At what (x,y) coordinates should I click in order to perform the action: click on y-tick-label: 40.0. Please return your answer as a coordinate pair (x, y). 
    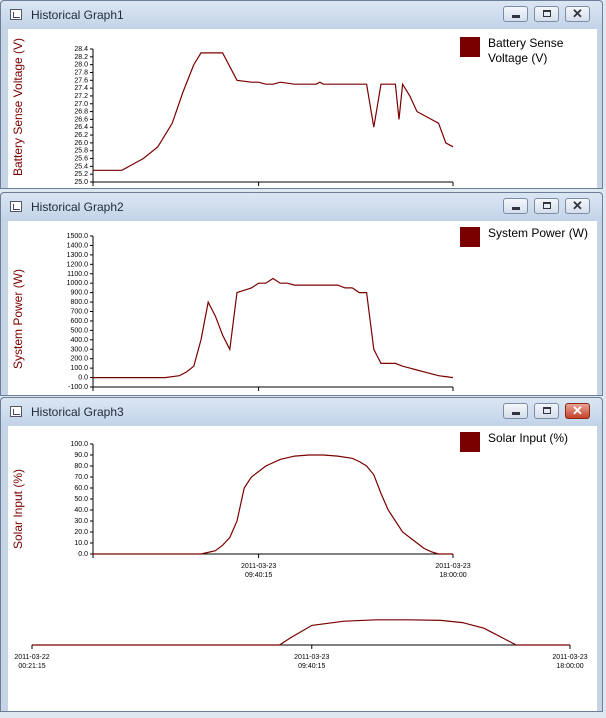
    Looking at the image, I should click on (81, 510).